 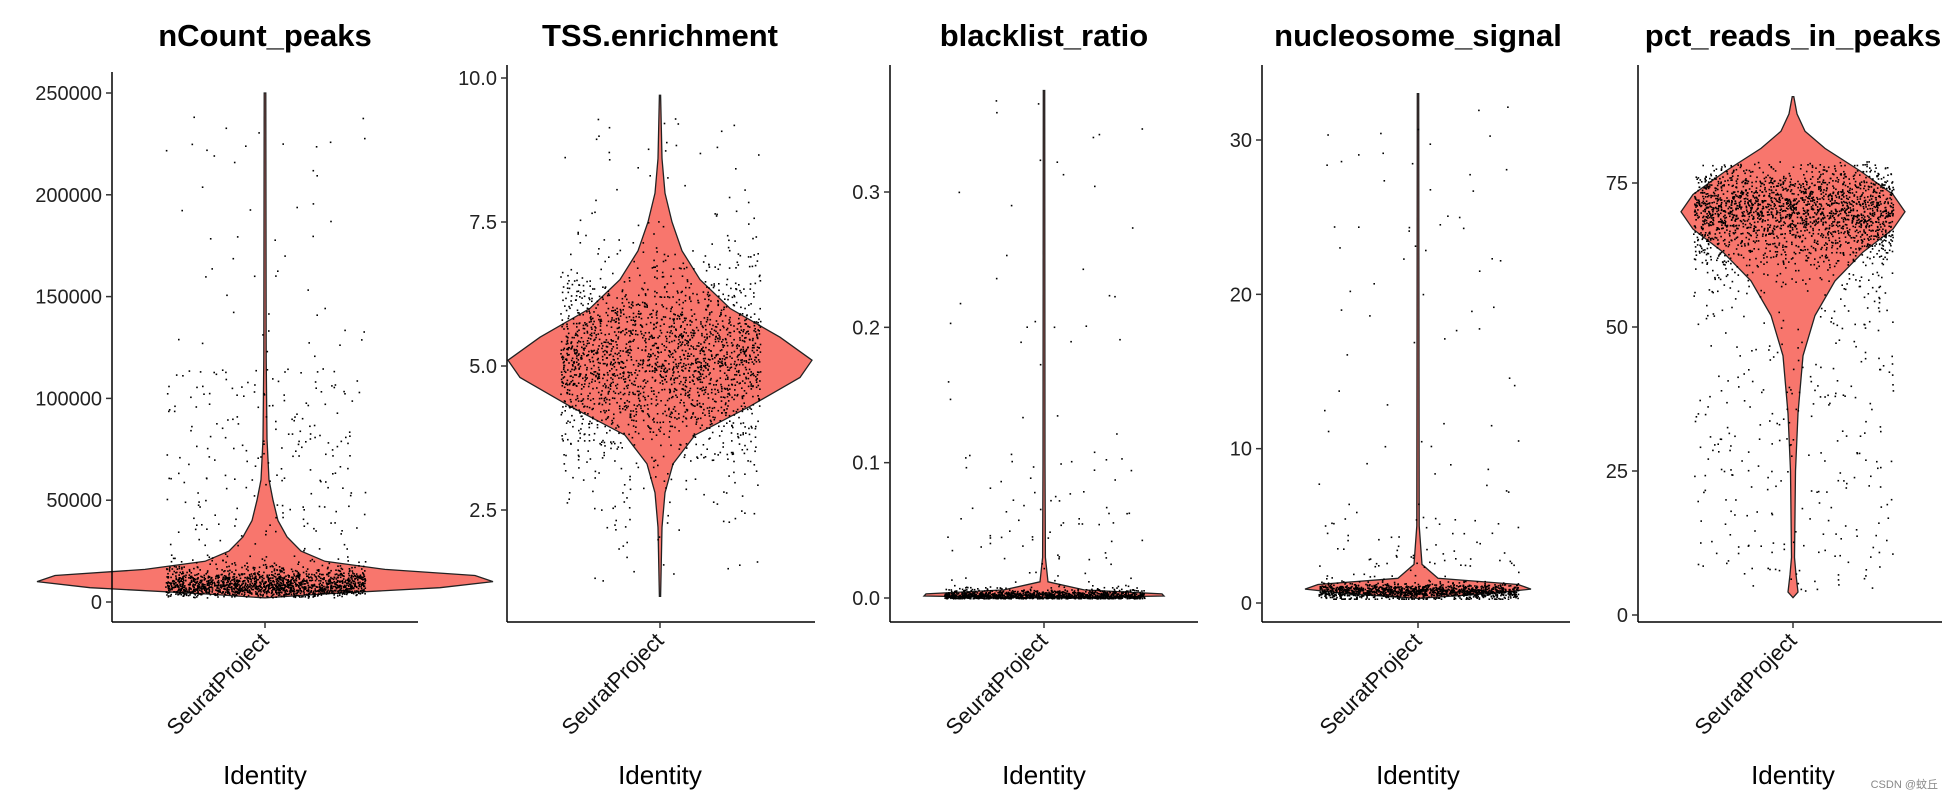 I want to click on panel-title: TSS.enrichment, so click(x=660, y=35).